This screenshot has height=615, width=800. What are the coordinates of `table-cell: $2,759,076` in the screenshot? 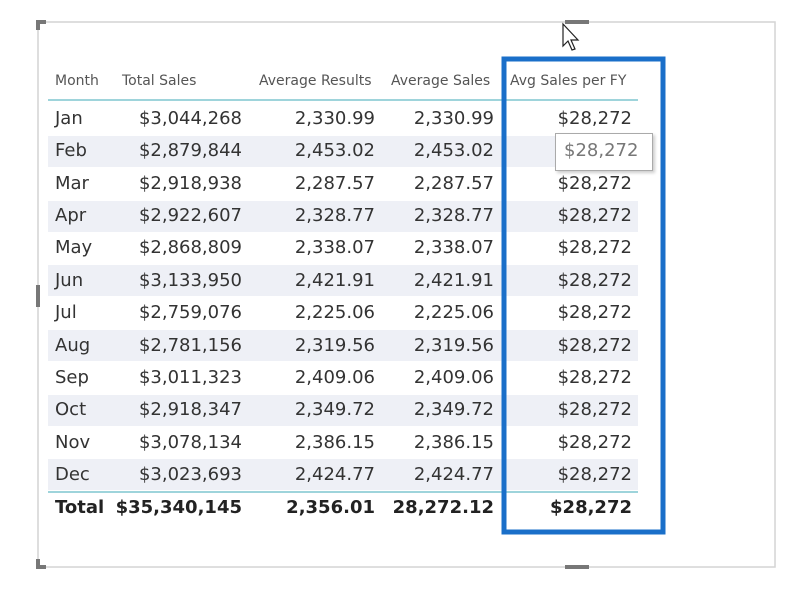 It's located at (190, 313).